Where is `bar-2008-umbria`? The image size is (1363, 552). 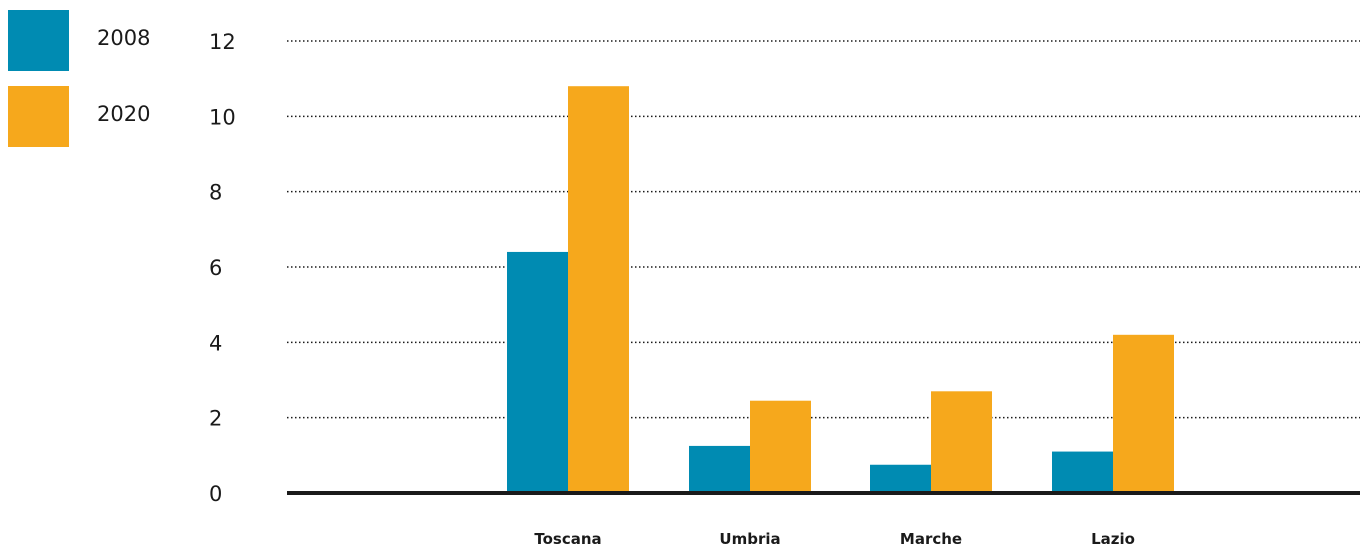 bar-2008-umbria is located at coordinates (719, 469).